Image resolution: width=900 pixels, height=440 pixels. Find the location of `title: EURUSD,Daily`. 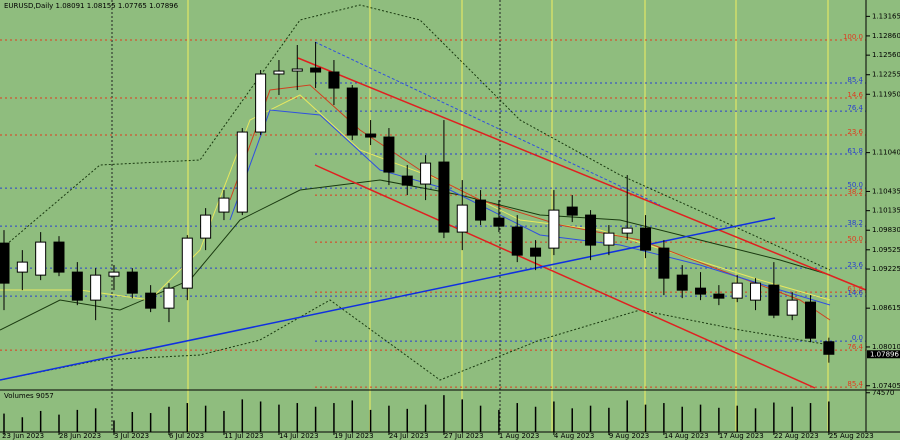

title: EURUSD,Daily is located at coordinates (28, 6).